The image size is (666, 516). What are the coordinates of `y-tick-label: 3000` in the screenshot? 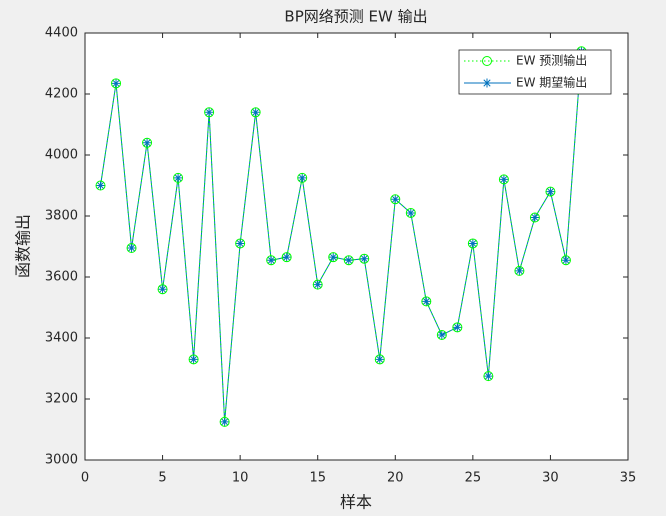 It's located at (61, 460).